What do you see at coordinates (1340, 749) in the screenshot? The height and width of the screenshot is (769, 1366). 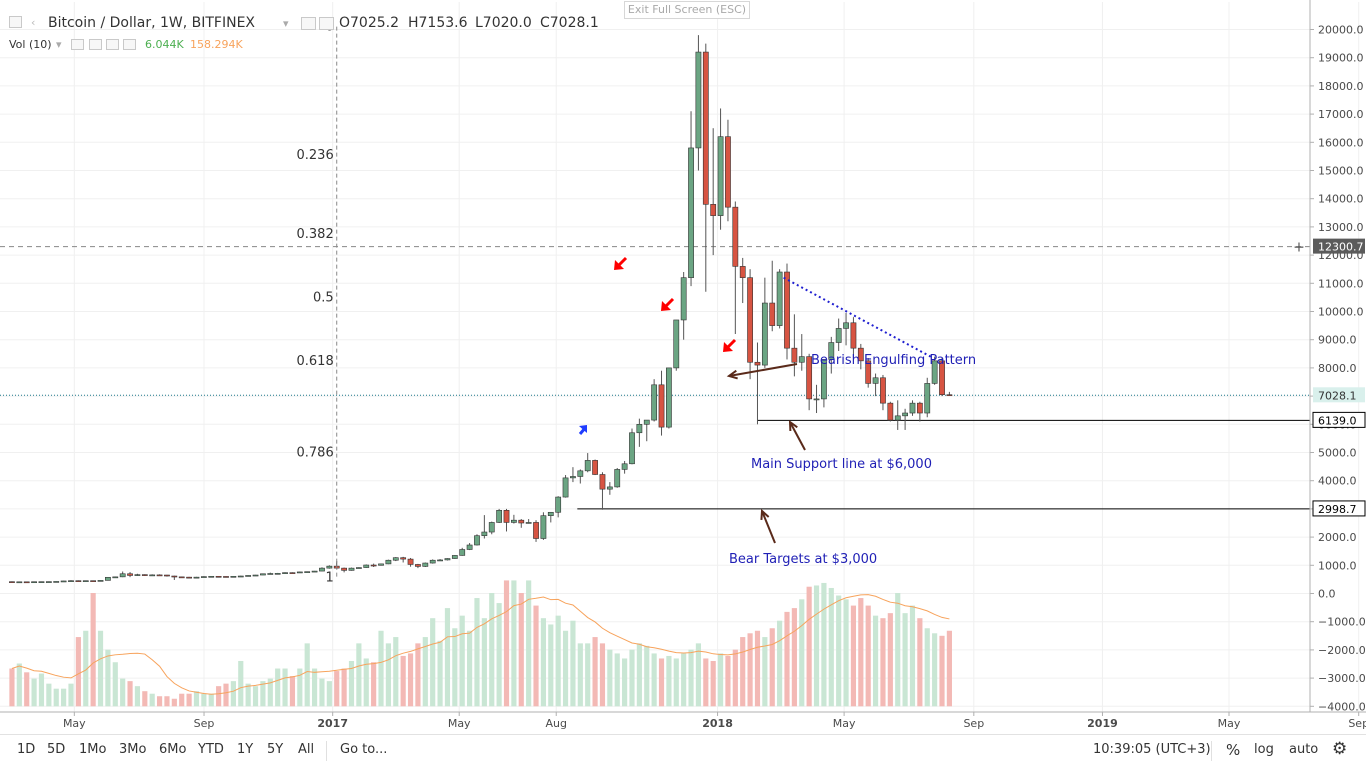 I see `settings-gear-icon: ⚙` at bounding box center [1340, 749].